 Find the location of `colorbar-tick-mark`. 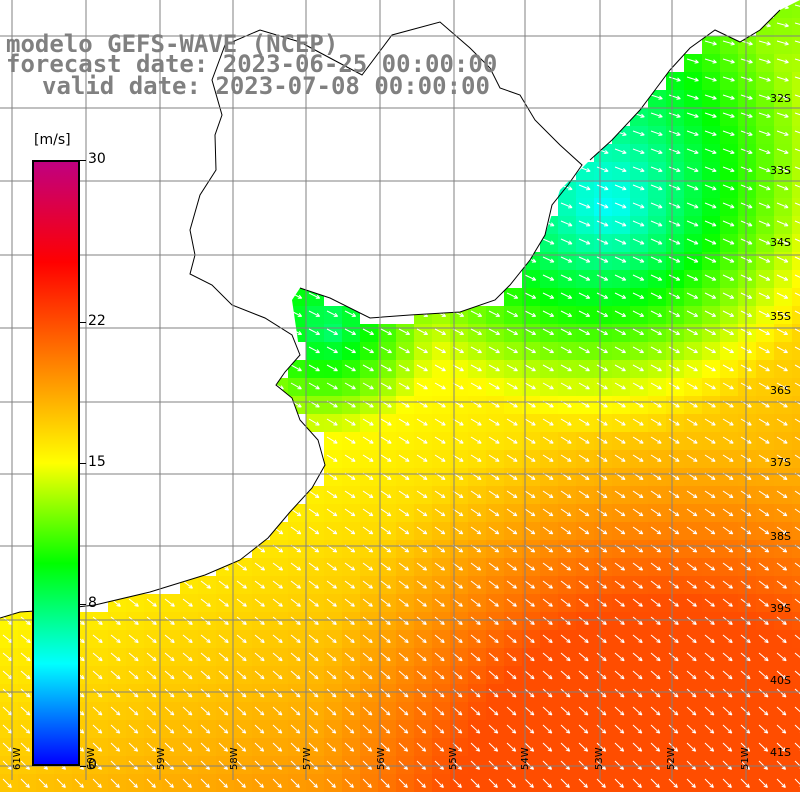

colorbar-tick-mark is located at coordinates (83, 463).